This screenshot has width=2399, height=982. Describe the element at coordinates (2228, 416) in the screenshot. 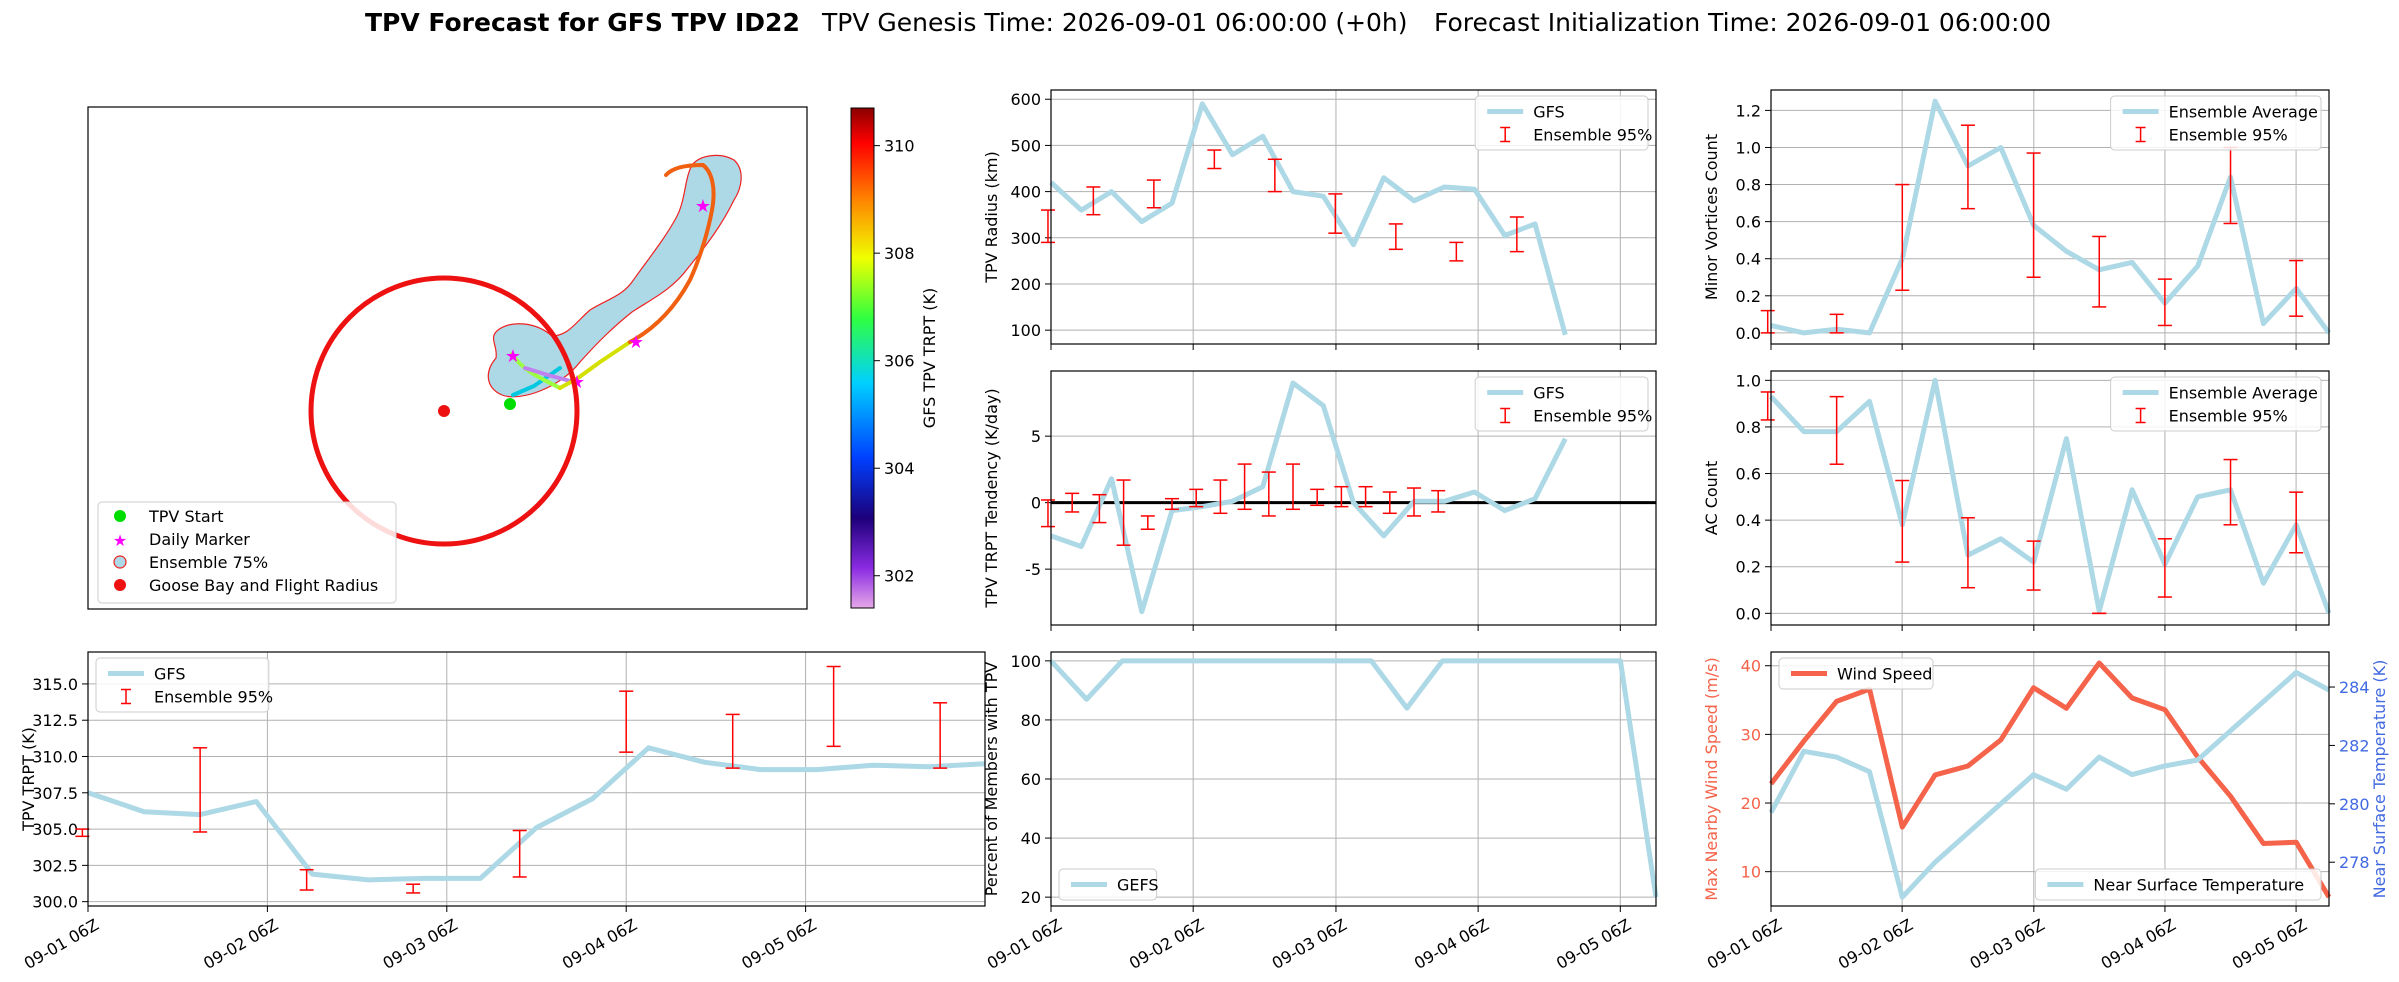

I see `ac-legend-label-1: Ensemble 95%` at that location.